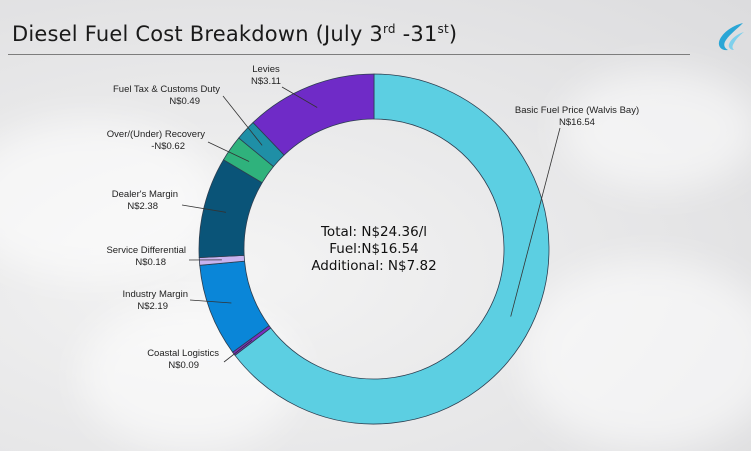  What do you see at coordinates (166, 89) in the screenshot?
I see `slice-label-fuel-tax-customs-duty: Fuel Tax & Customs Duty` at bounding box center [166, 89].